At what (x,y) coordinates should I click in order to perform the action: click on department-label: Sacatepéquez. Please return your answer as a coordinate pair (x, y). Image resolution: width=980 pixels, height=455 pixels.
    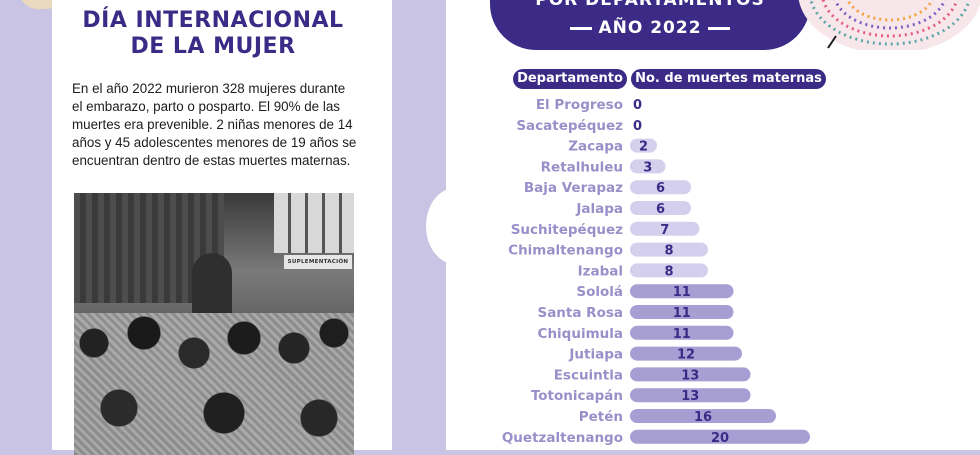
    Looking at the image, I should click on (569, 126).